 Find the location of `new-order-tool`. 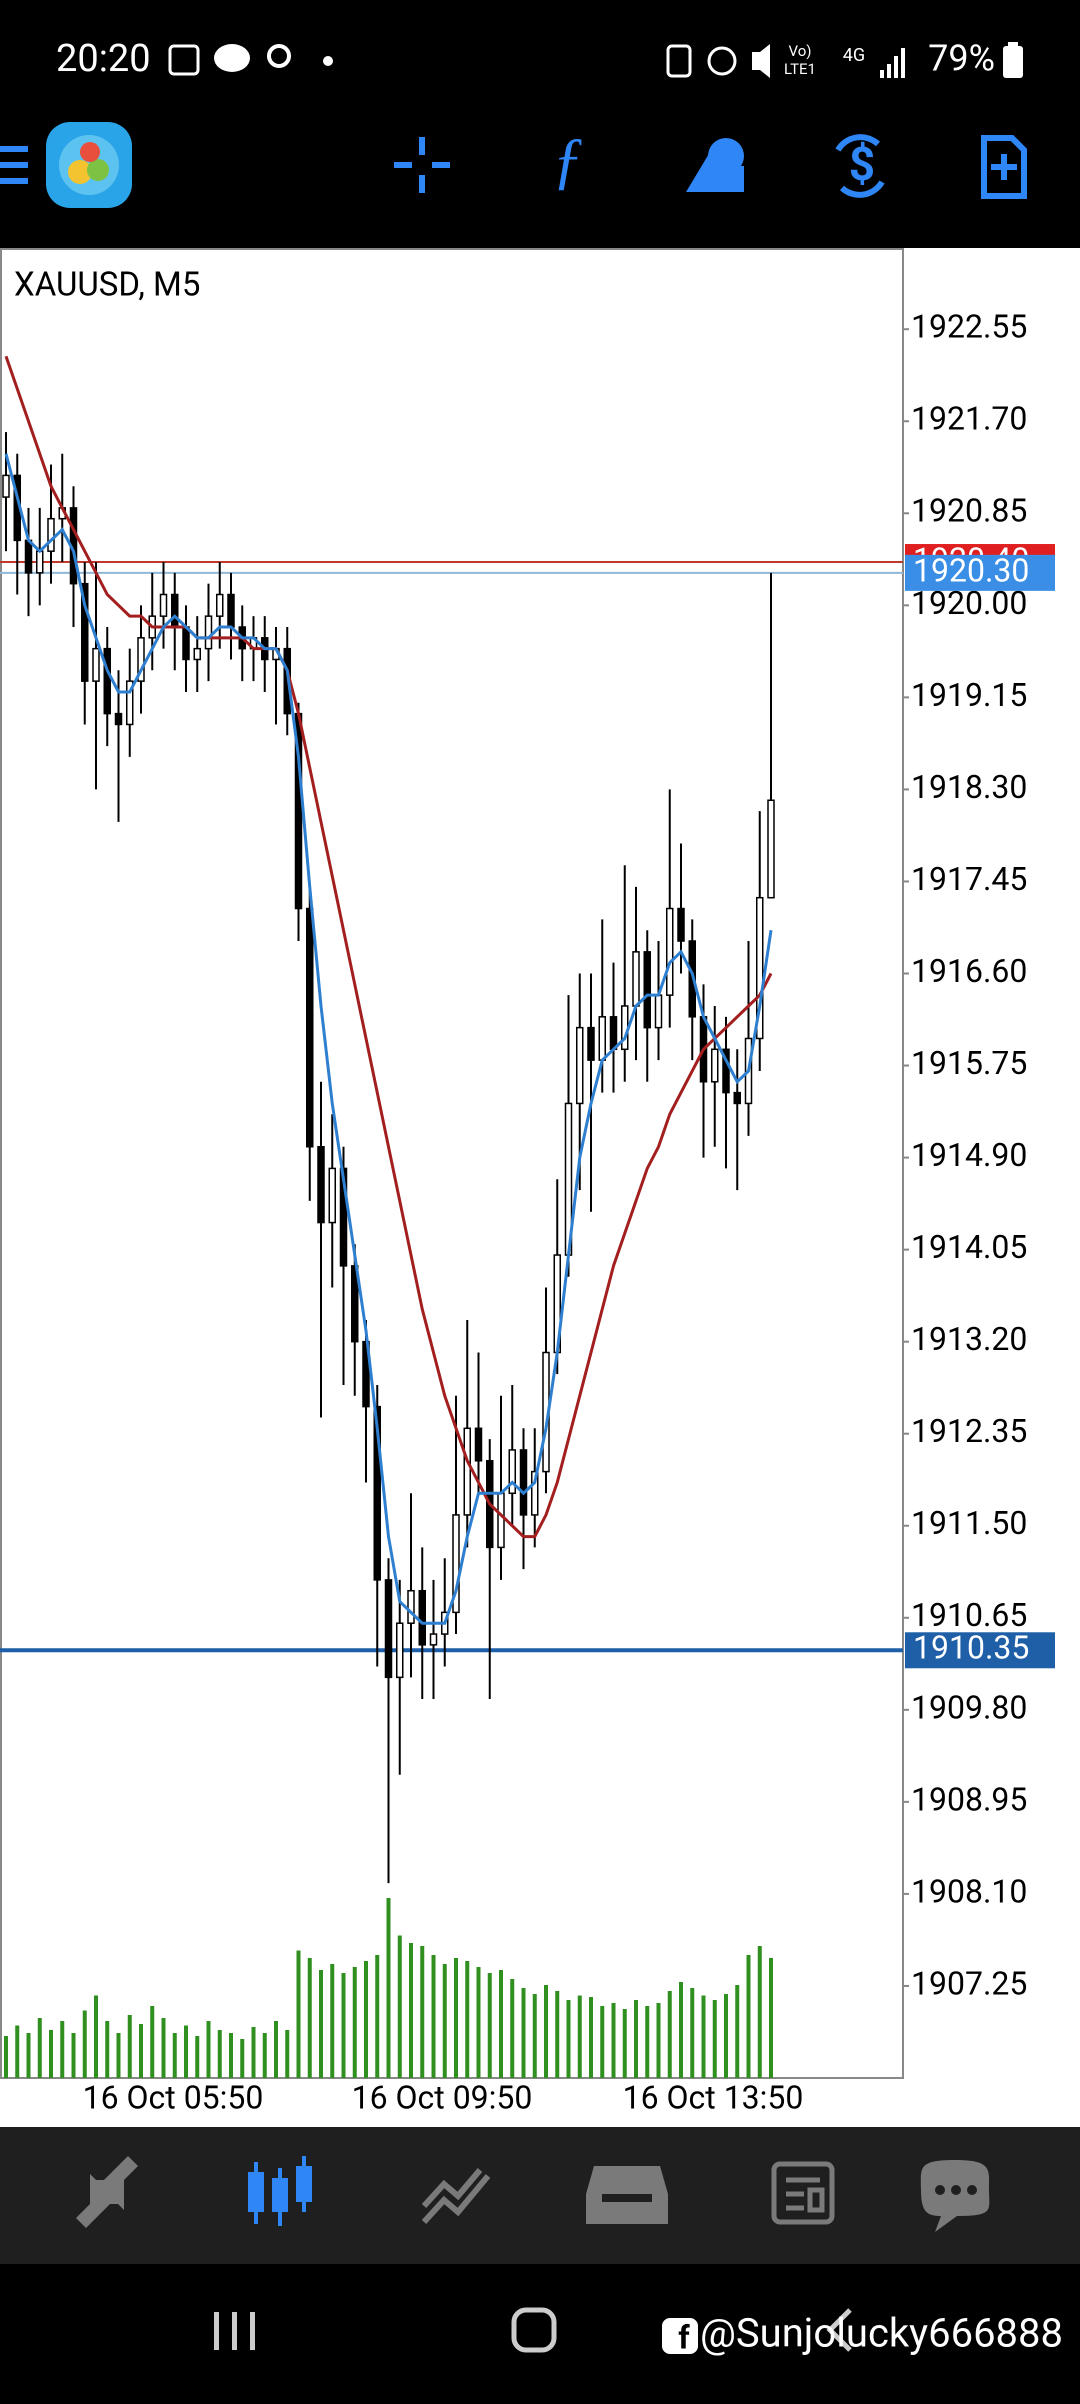

new-order-tool is located at coordinates (1004, 167).